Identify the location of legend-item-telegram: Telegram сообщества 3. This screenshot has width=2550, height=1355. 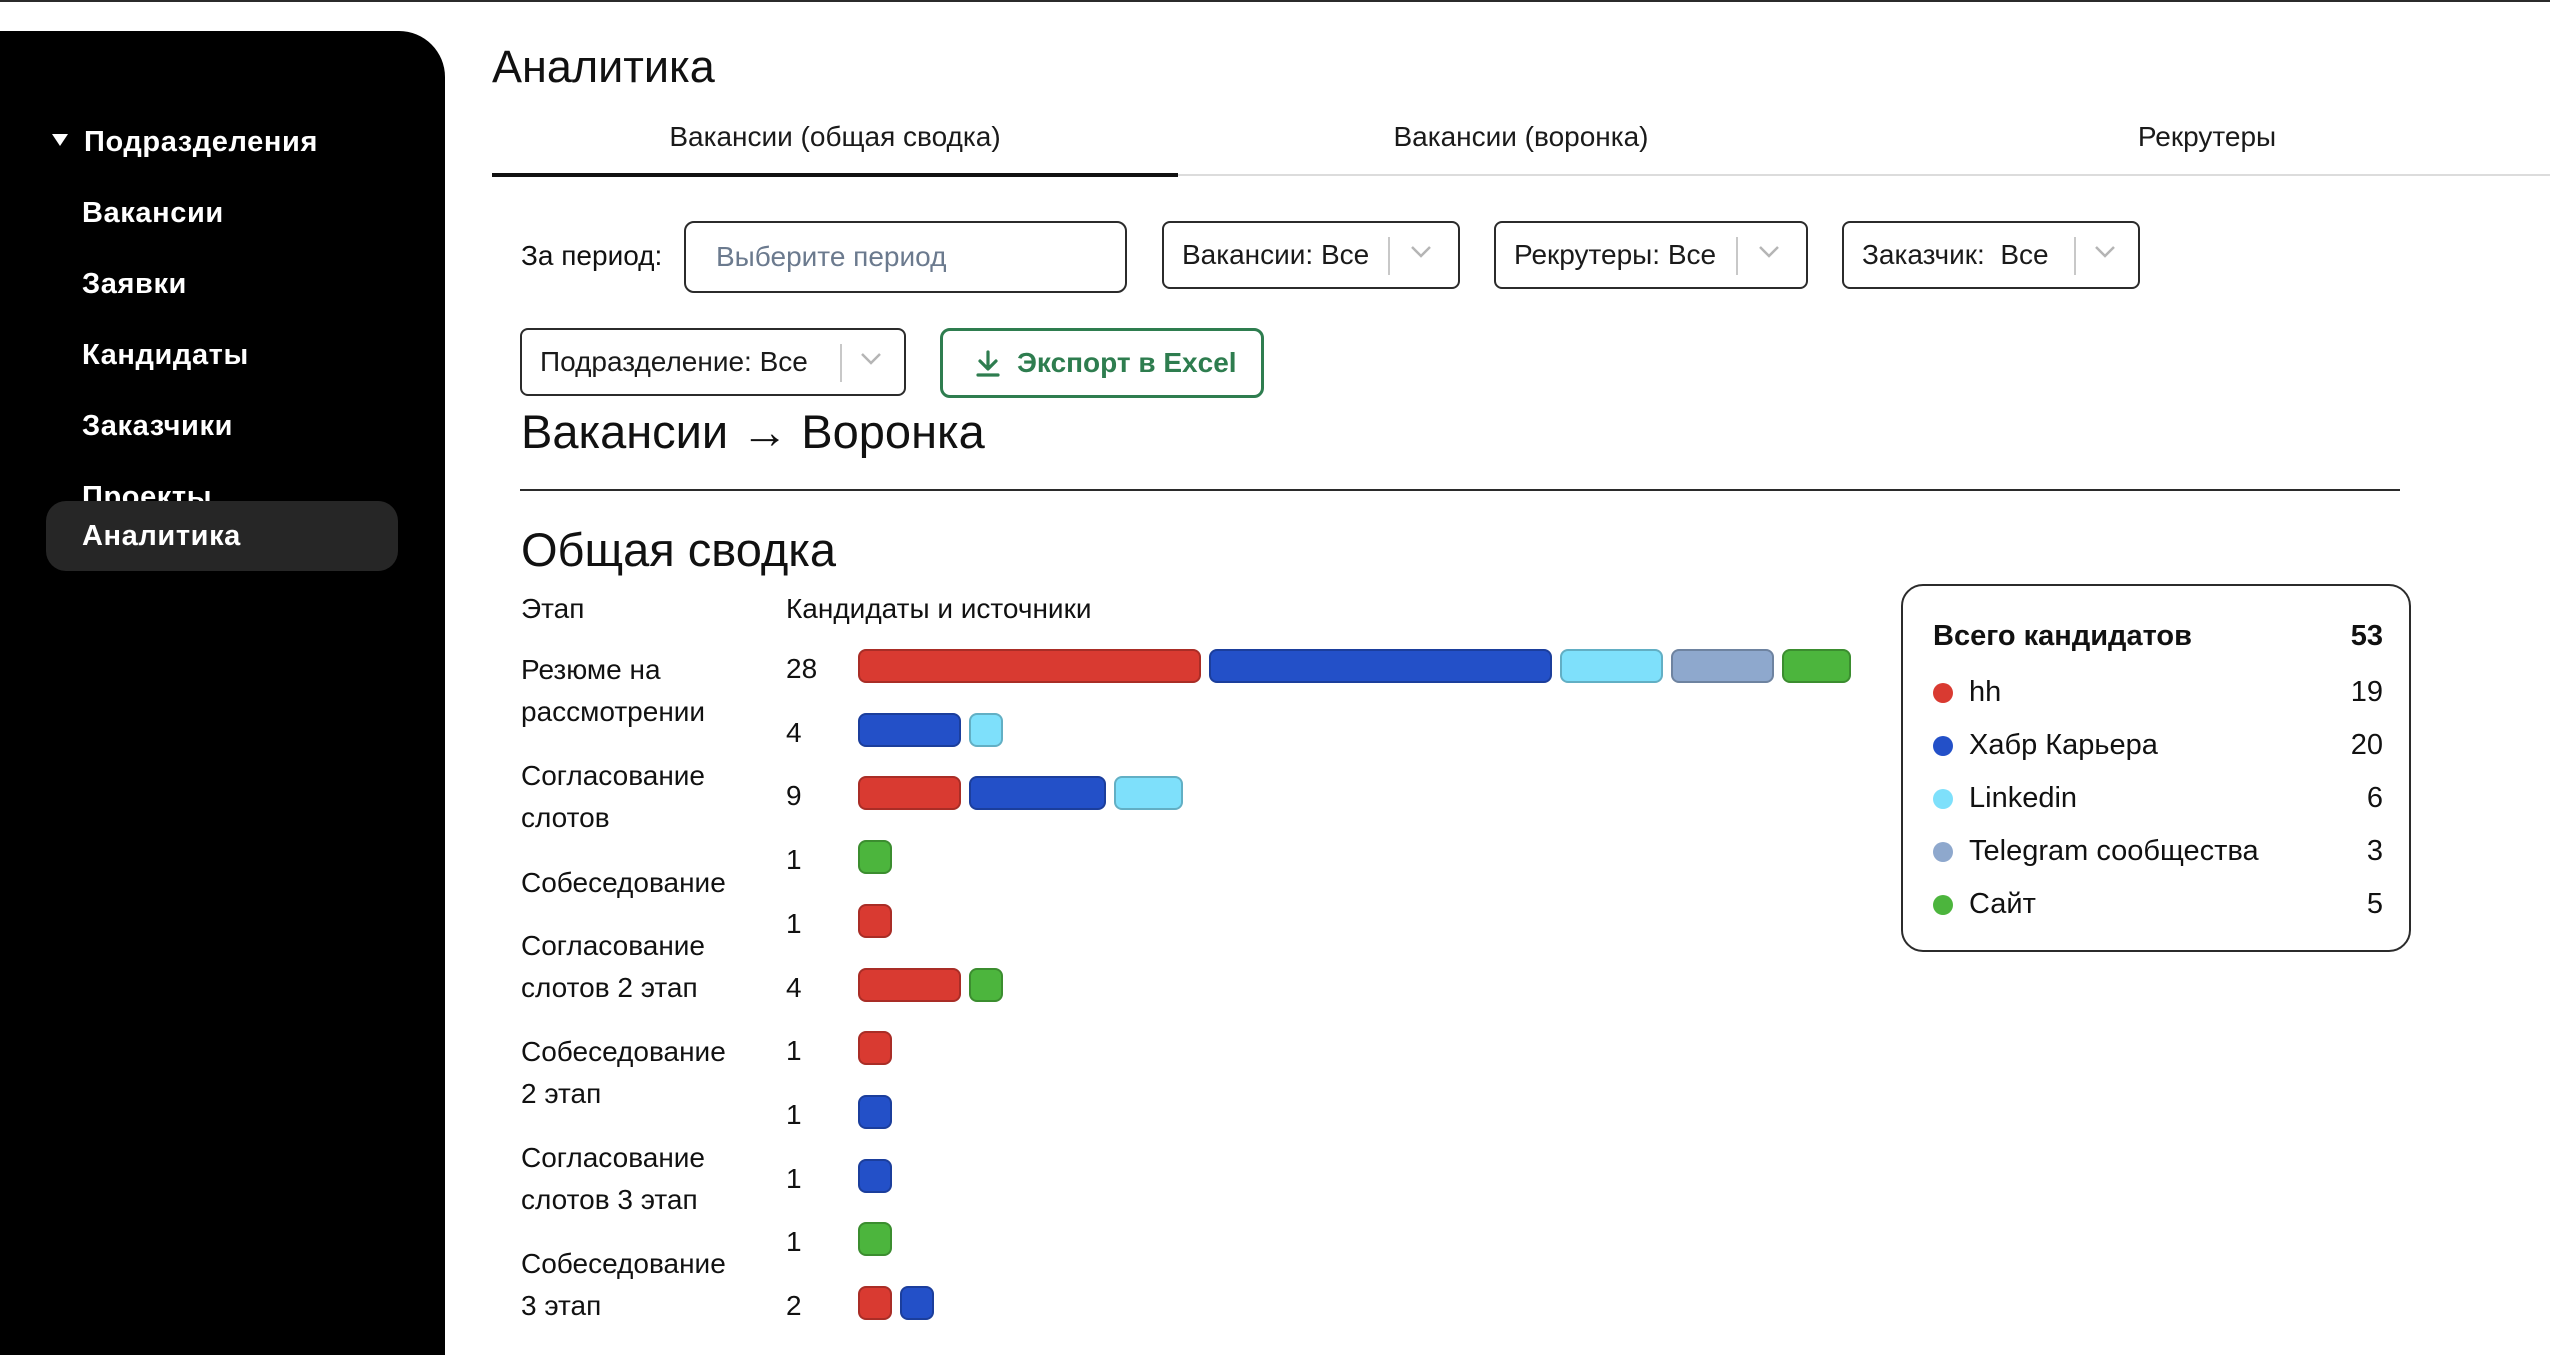
(2158, 851).